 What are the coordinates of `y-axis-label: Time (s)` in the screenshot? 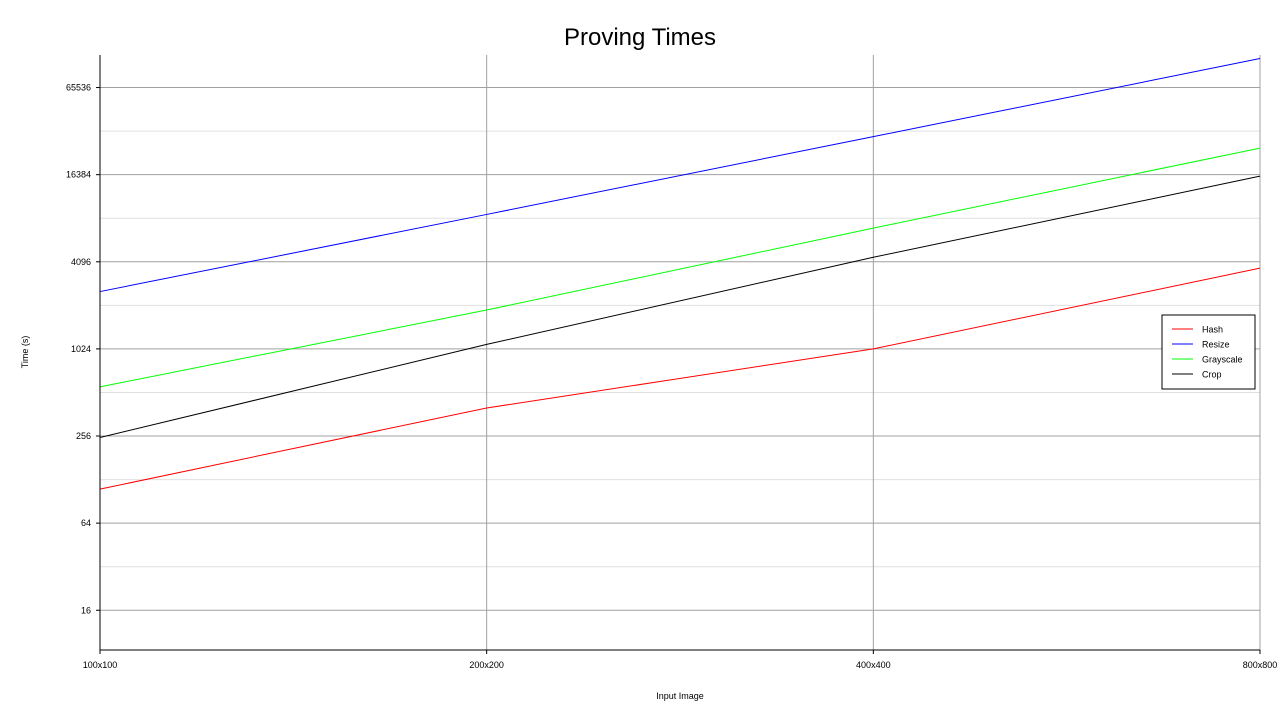 It's located at (25, 352).